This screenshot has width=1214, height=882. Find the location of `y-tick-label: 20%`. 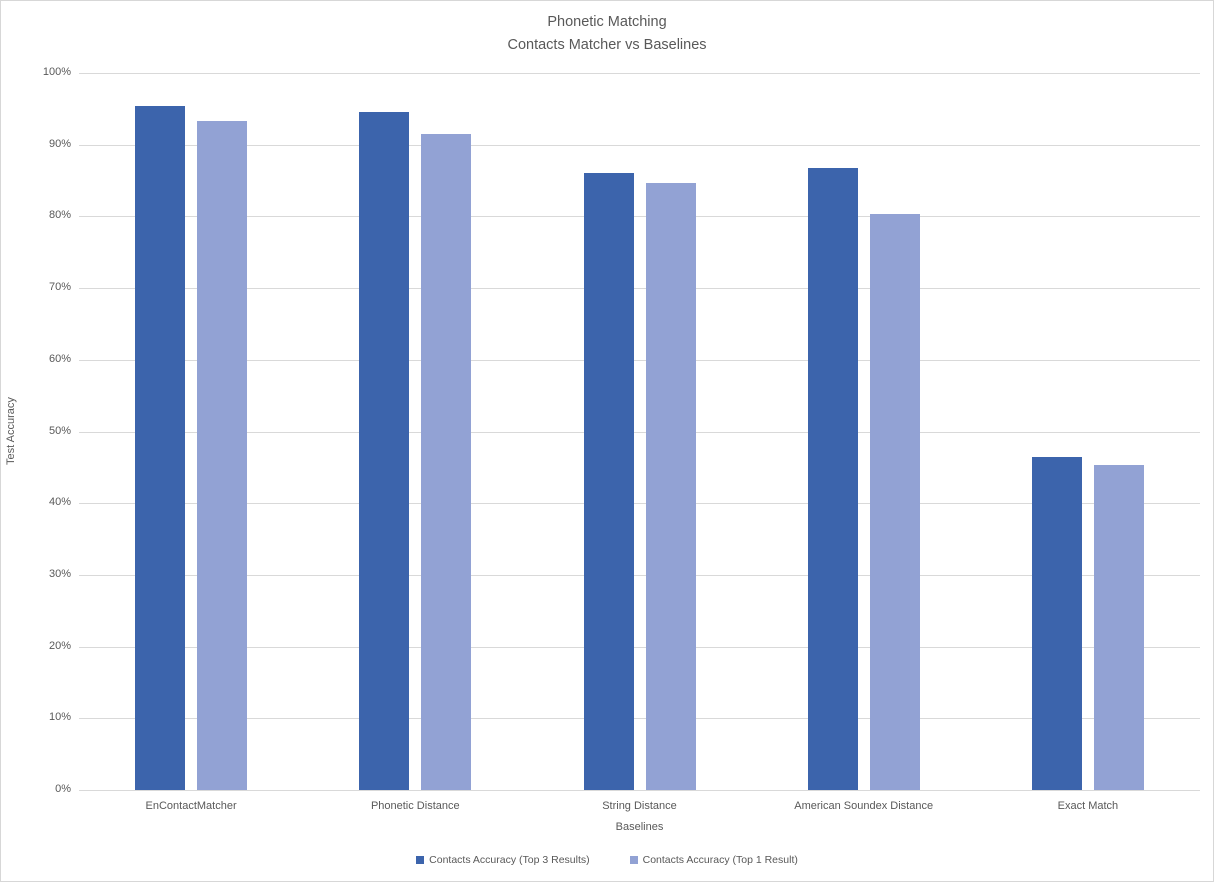

y-tick-label: 20% is located at coordinates (59, 645).